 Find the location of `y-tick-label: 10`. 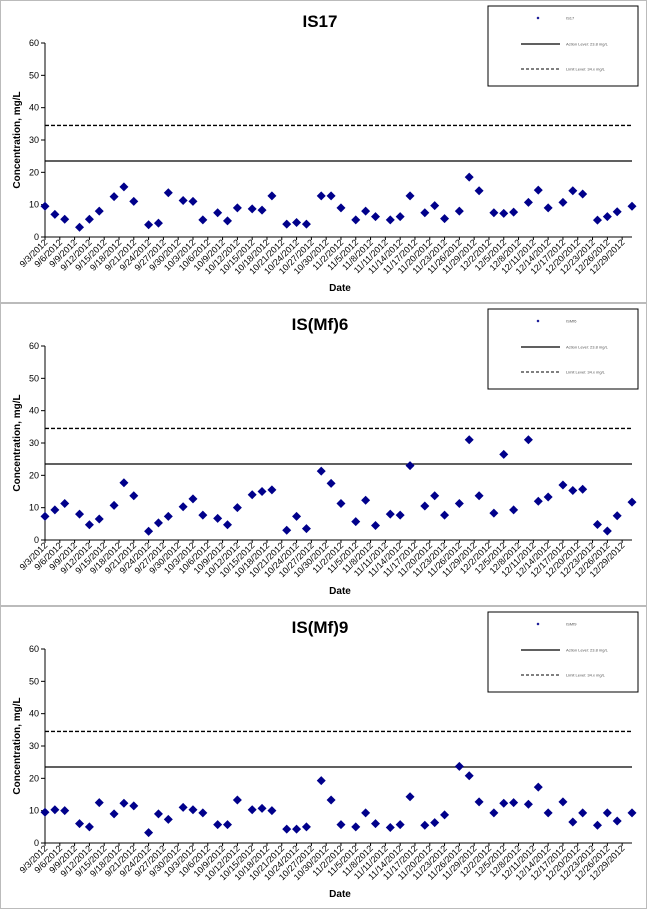

y-tick-label: 10 is located at coordinates (34, 205).